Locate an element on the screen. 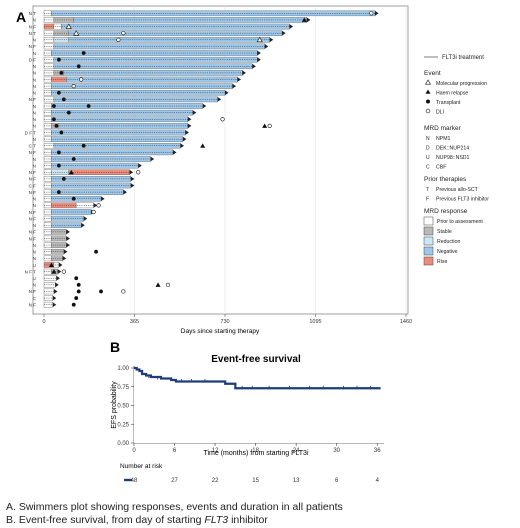 Image resolution: width=520 pixels, height=528 pixels. km-title: Event-free survival is located at coordinates (256, 359).